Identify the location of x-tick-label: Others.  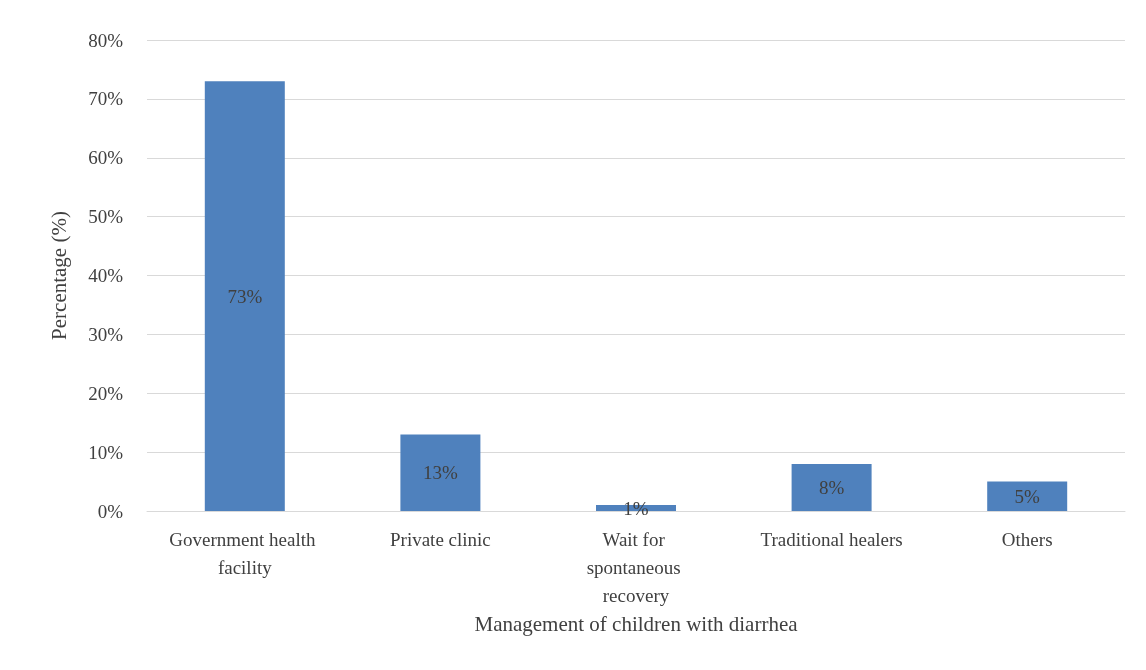
(1027, 539).